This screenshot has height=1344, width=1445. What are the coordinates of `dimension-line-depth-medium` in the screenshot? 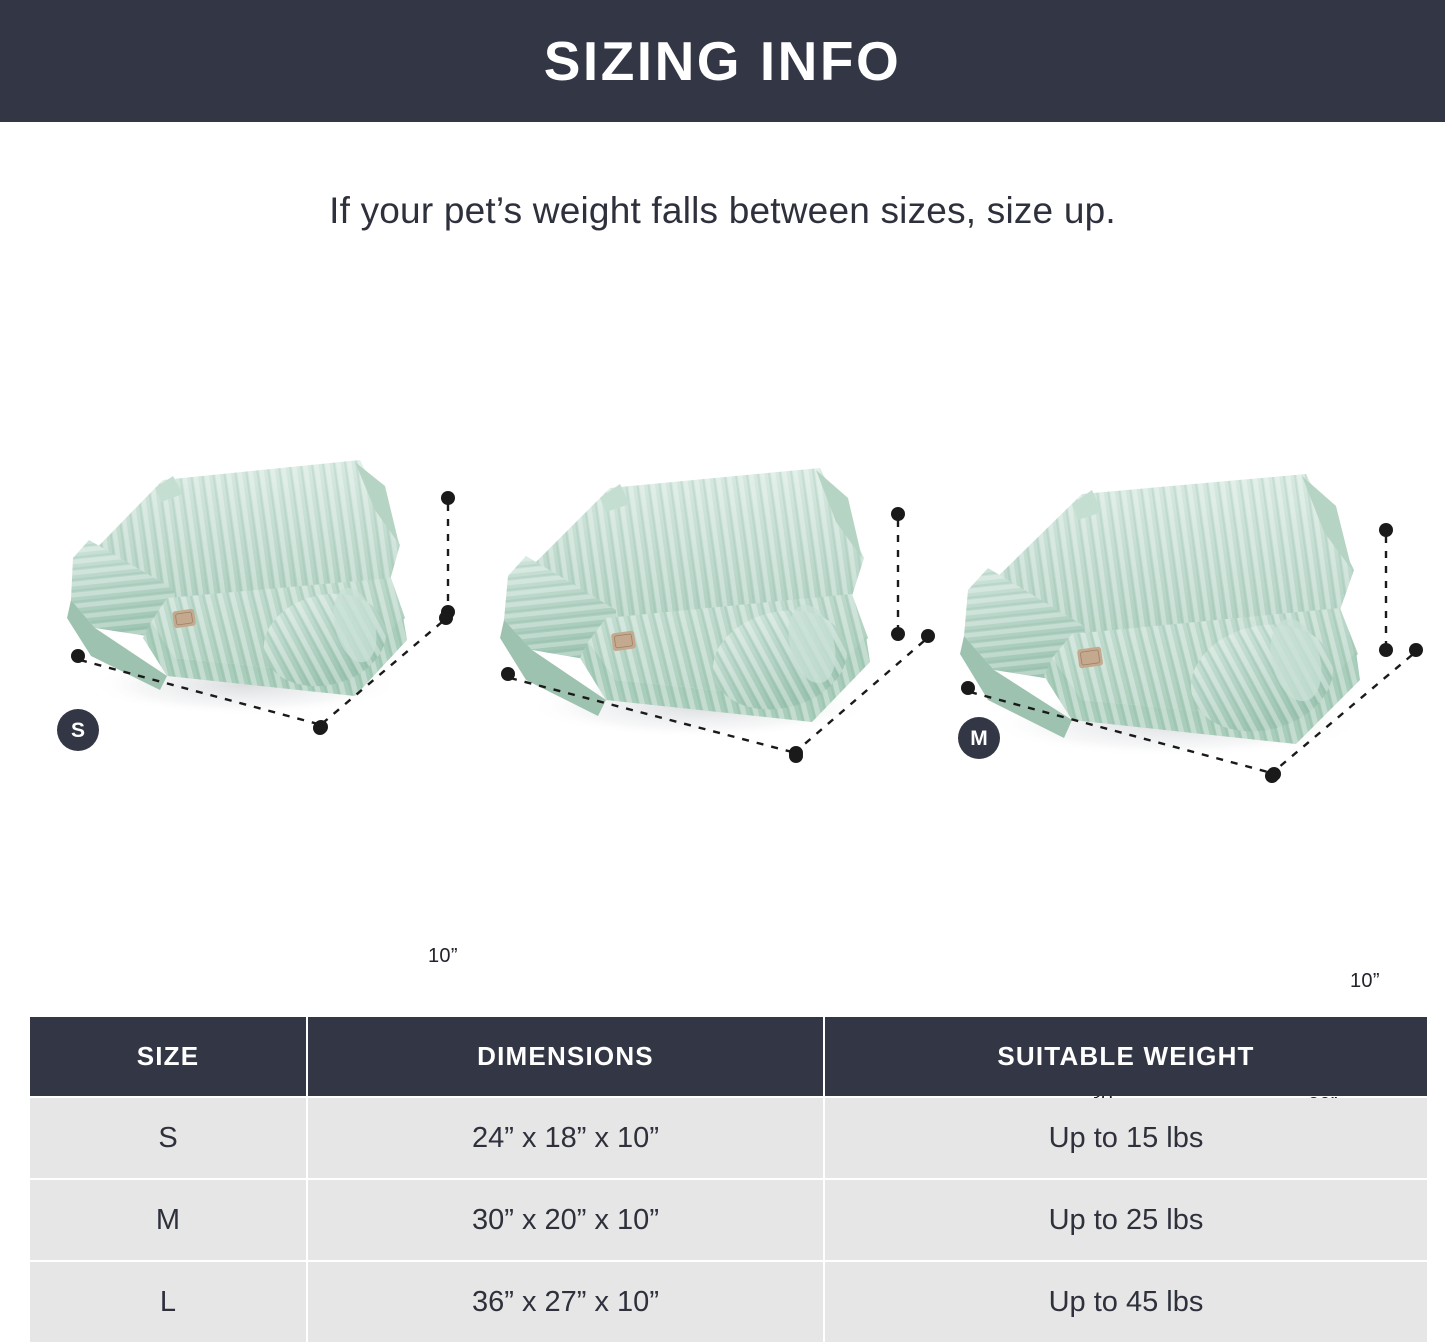 It's located at (862, 694).